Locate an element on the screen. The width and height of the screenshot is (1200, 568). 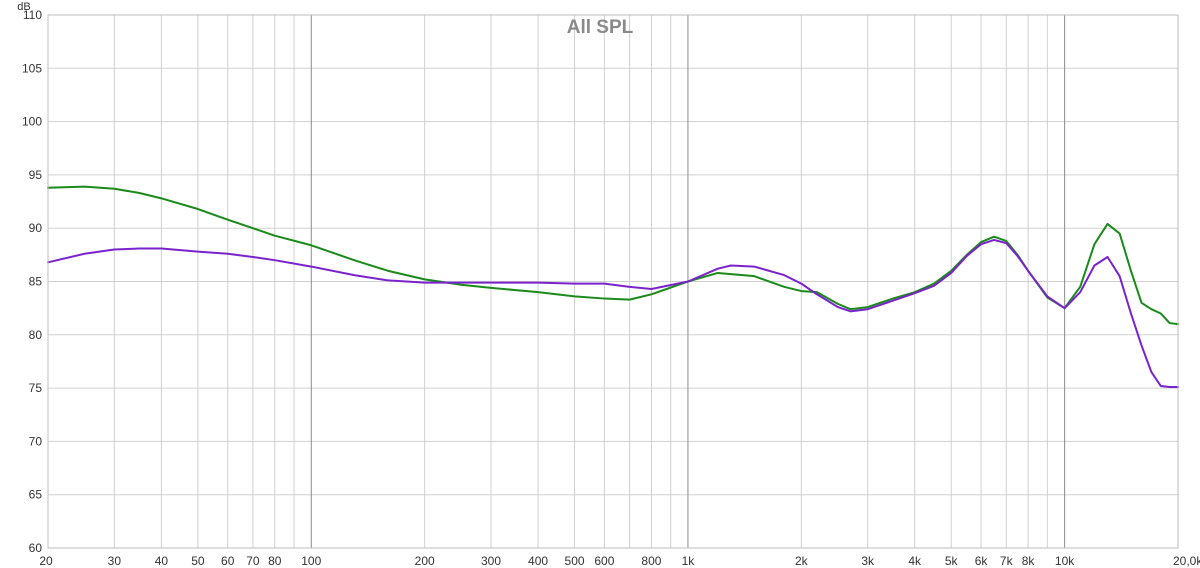
chart-title: All SPL is located at coordinates (600, 27).